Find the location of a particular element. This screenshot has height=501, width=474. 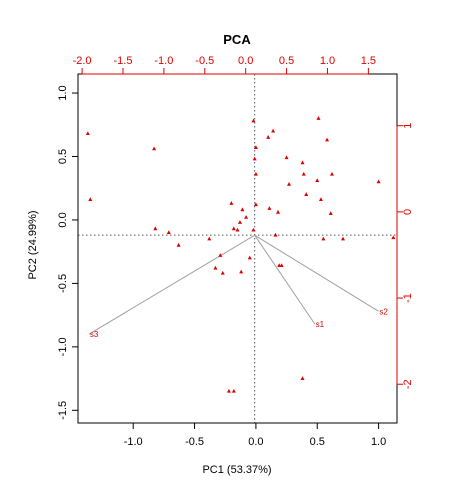

vector-label: s3 is located at coordinates (94, 334).